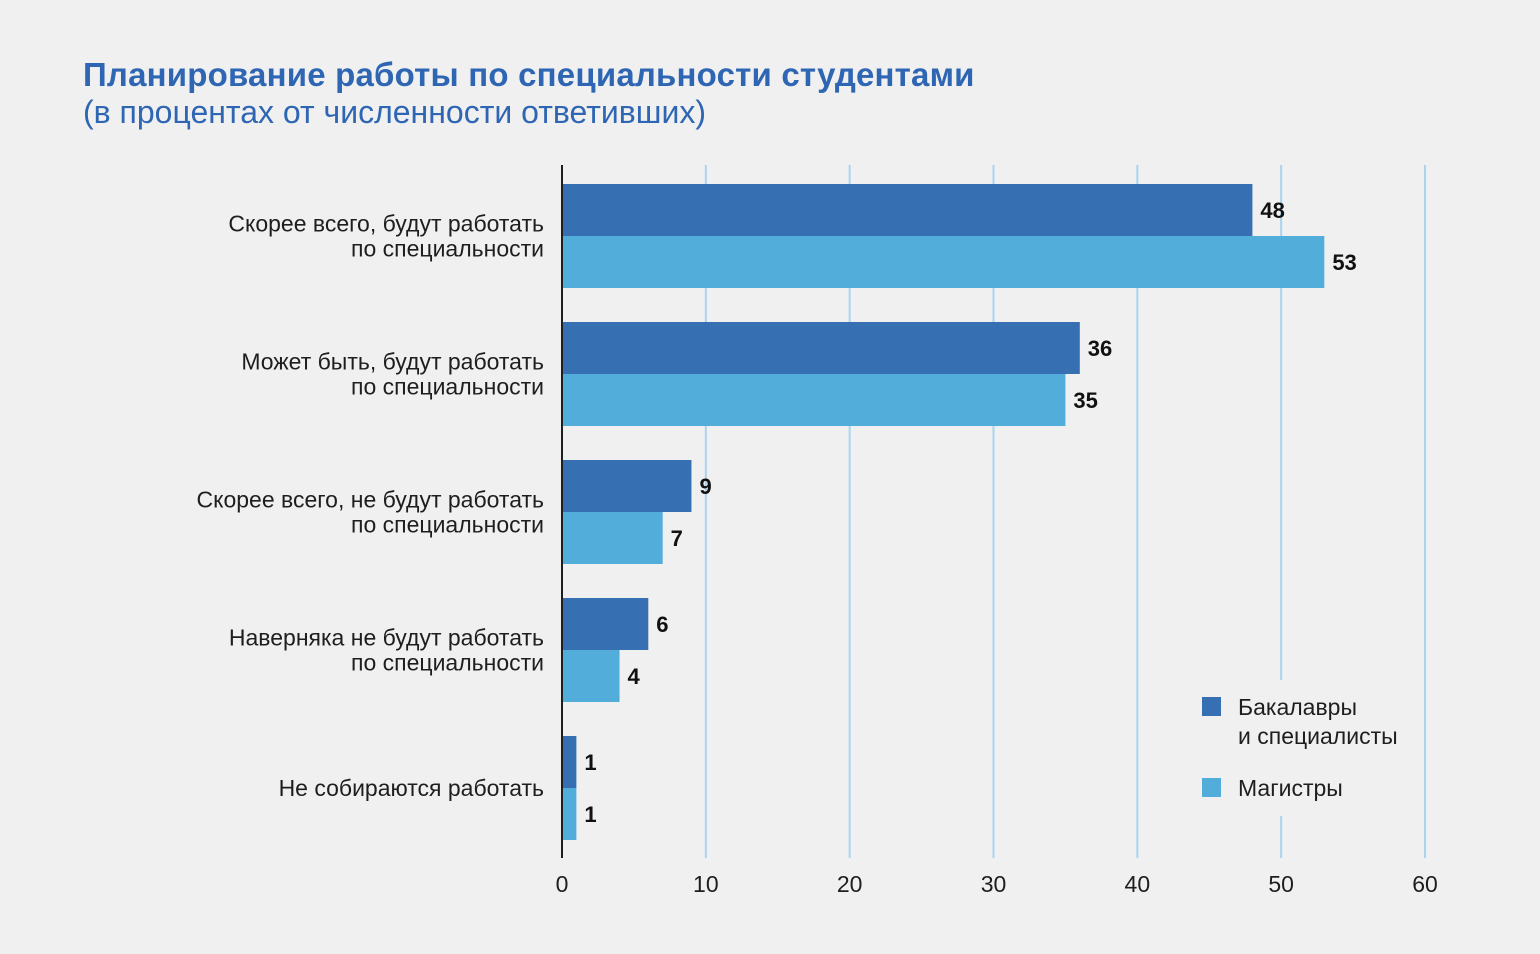  Describe the element at coordinates (411, 788) in the screenshot. I see `category-label: Не собираются работать` at that location.